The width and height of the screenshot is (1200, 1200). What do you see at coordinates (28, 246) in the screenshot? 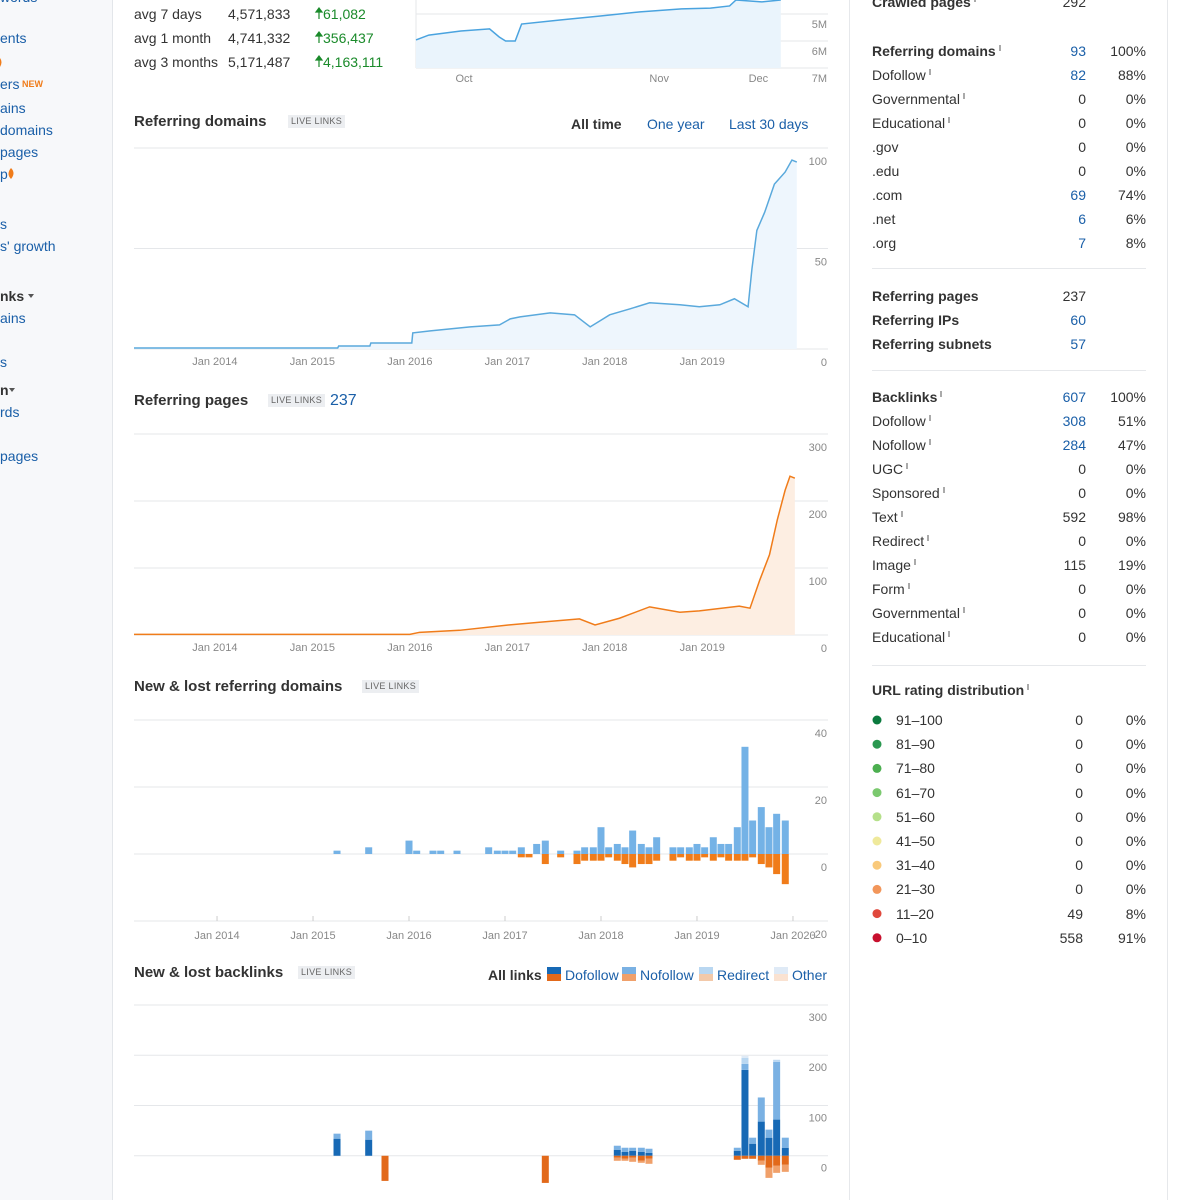
I see `sidebar-item: s' growth` at bounding box center [28, 246].